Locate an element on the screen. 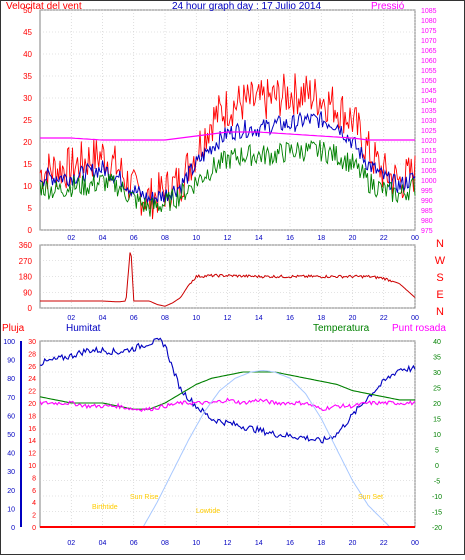  x-tick-label: 12 is located at coordinates (228, 318).